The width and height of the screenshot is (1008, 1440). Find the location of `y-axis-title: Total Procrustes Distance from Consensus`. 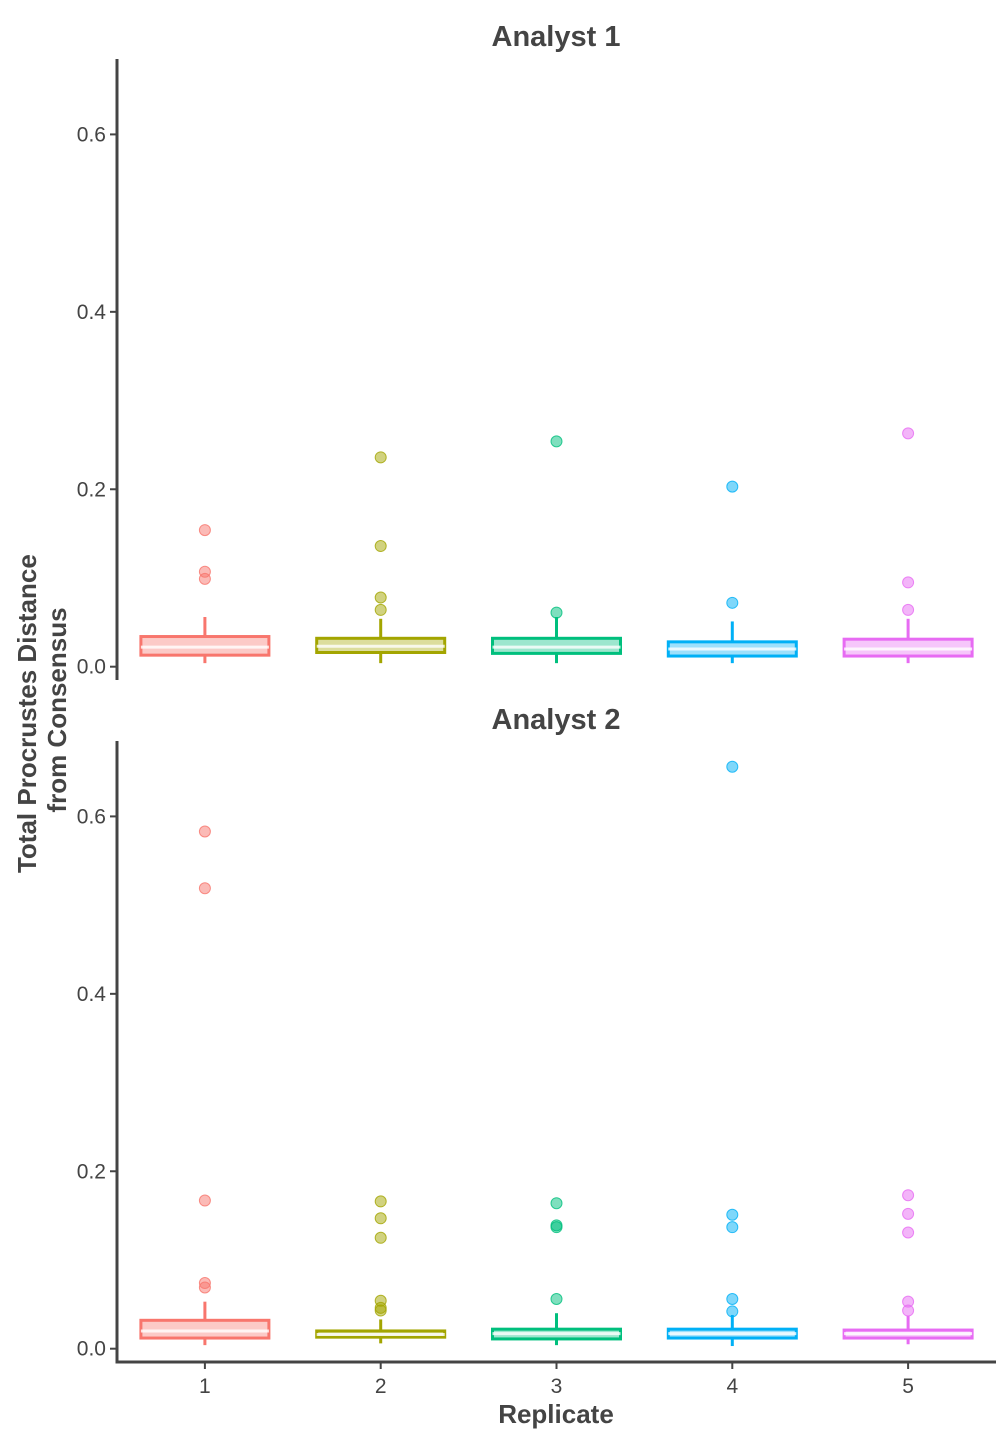

y-axis-title: Total Procrustes Distance from Consensus is located at coordinates (42, 710).